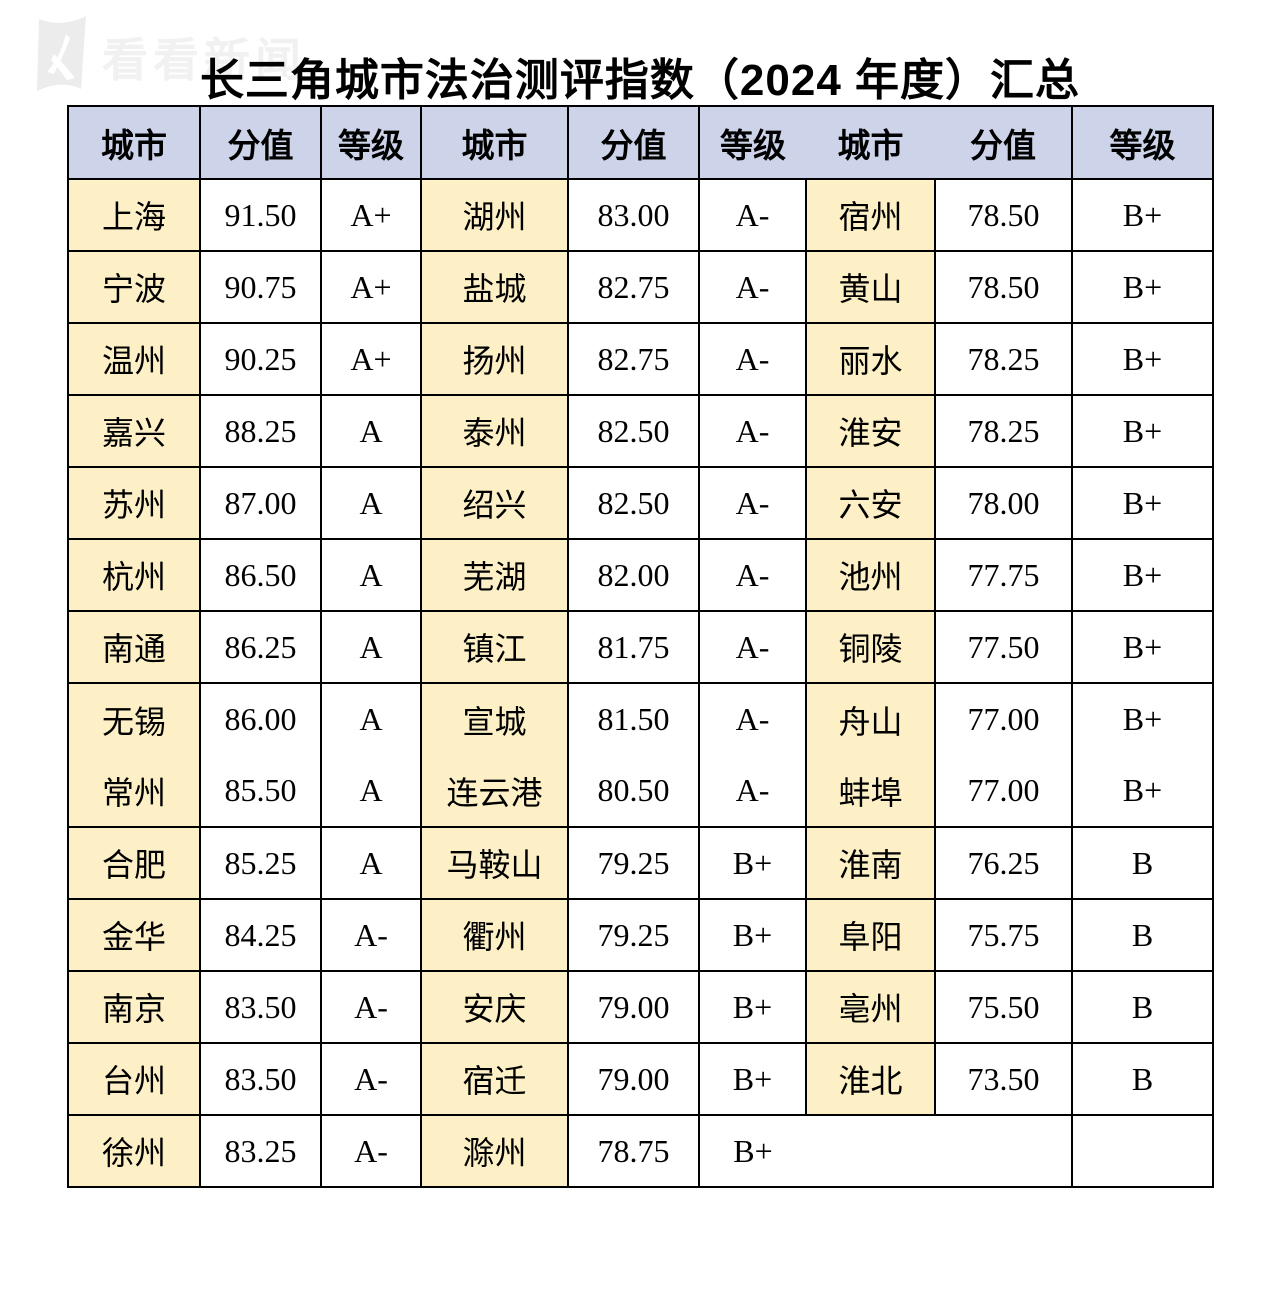 The image size is (1280, 1301). I want to click on score-cell: 86.00, so click(260, 718).